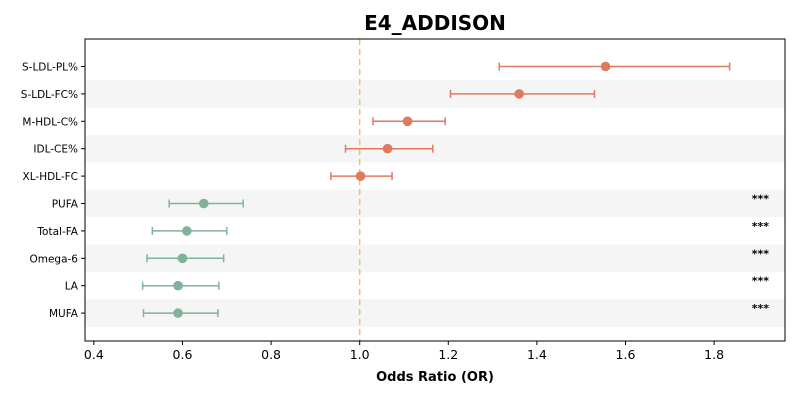 This screenshot has width=800, height=400. What do you see at coordinates (537, 354) in the screenshot?
I see `x-tick-label: 1.4` at bounding box center [537, 354].